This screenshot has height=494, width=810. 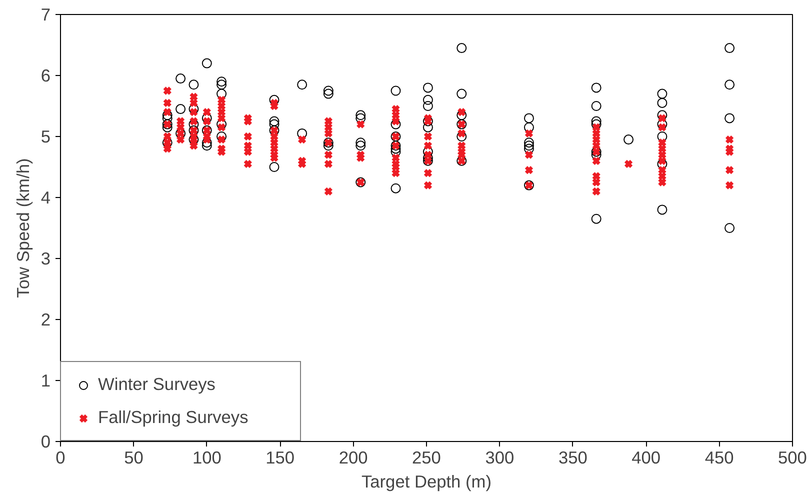 What do you see at coordinates (22, 228) in the screenshot?
I see `y-axis-title: Tow Speed (km/h)` at bounding box center [22, 228].